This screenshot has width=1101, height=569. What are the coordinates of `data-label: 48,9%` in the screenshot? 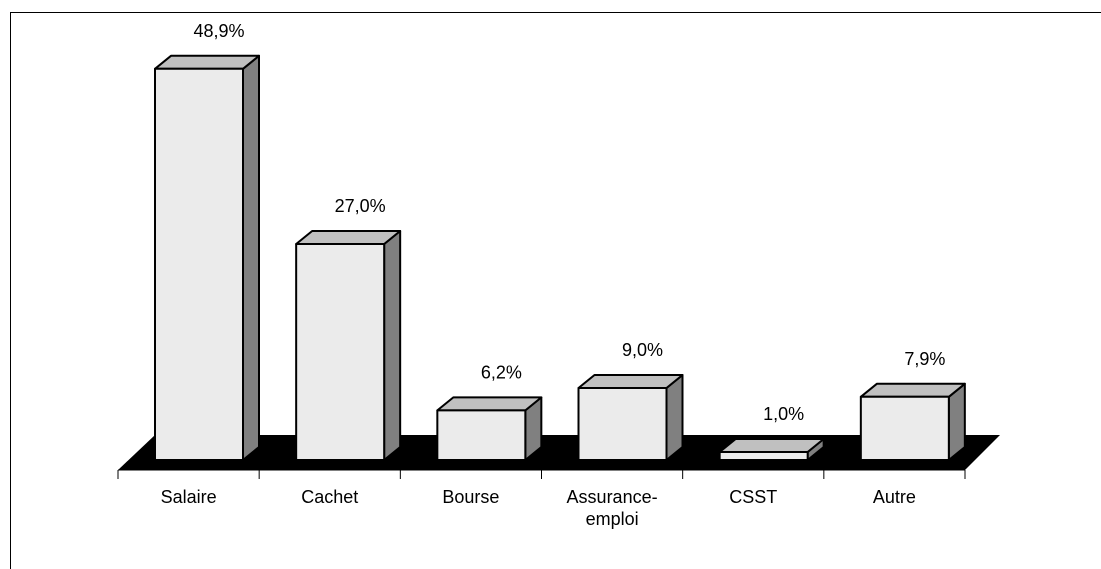 It's located at (218, 31).